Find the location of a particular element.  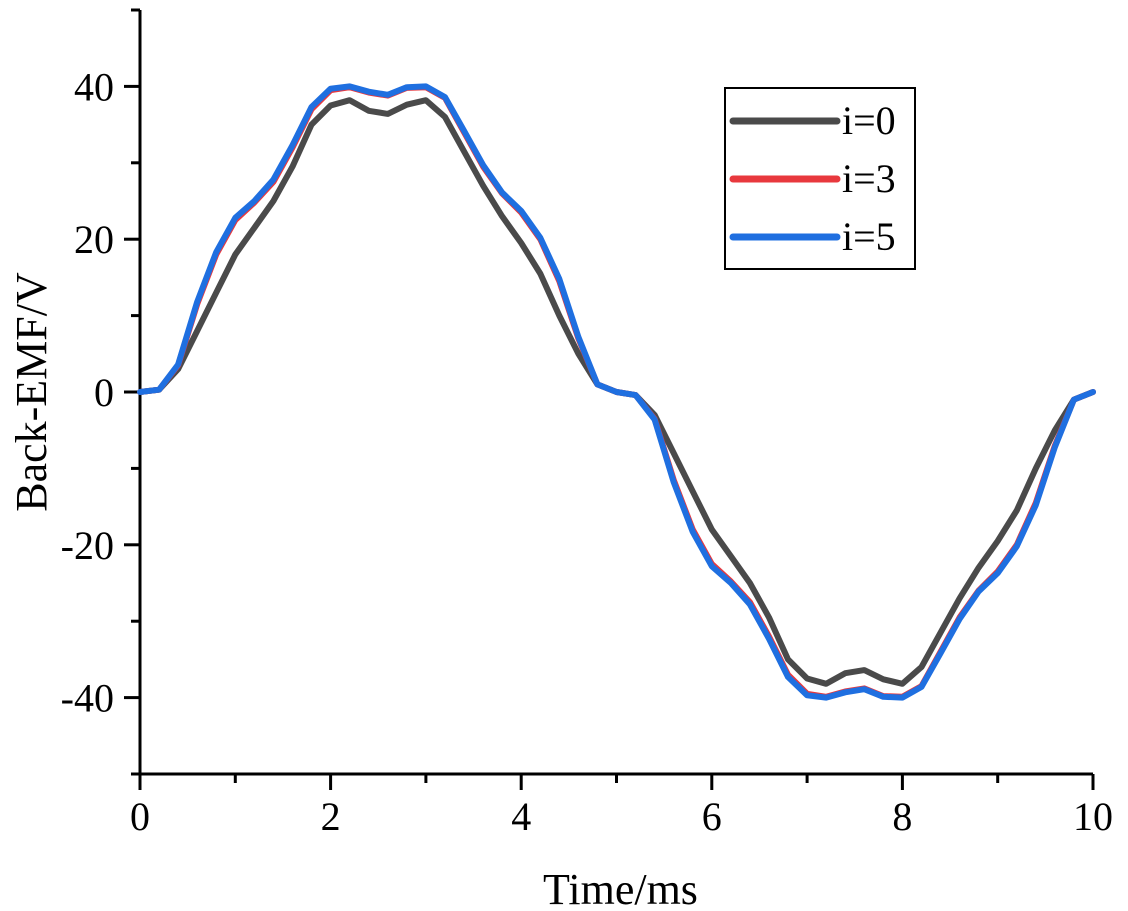

x-tick-label: 0 is located at coordinates (140, 816).